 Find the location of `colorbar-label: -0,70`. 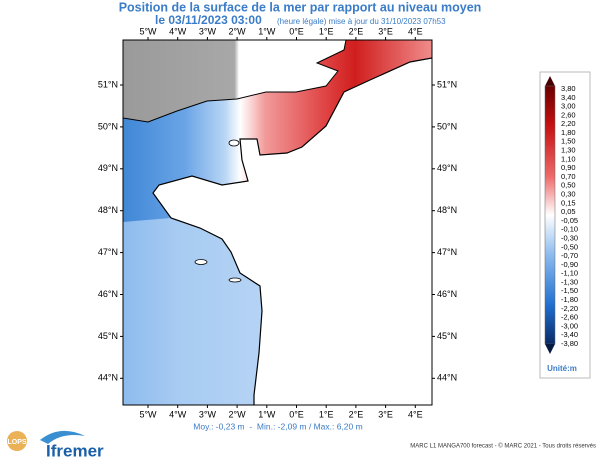

colorbar-label: -0,70 is located at coordinates (569, 255).